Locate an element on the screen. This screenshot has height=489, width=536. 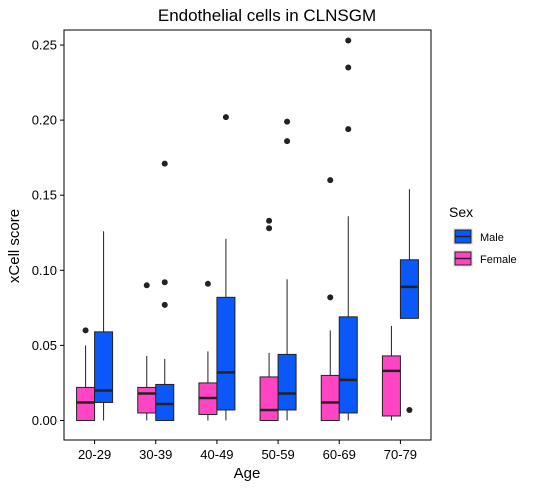
x-tick-label: 50-59 is located at coordinates (277, 454).